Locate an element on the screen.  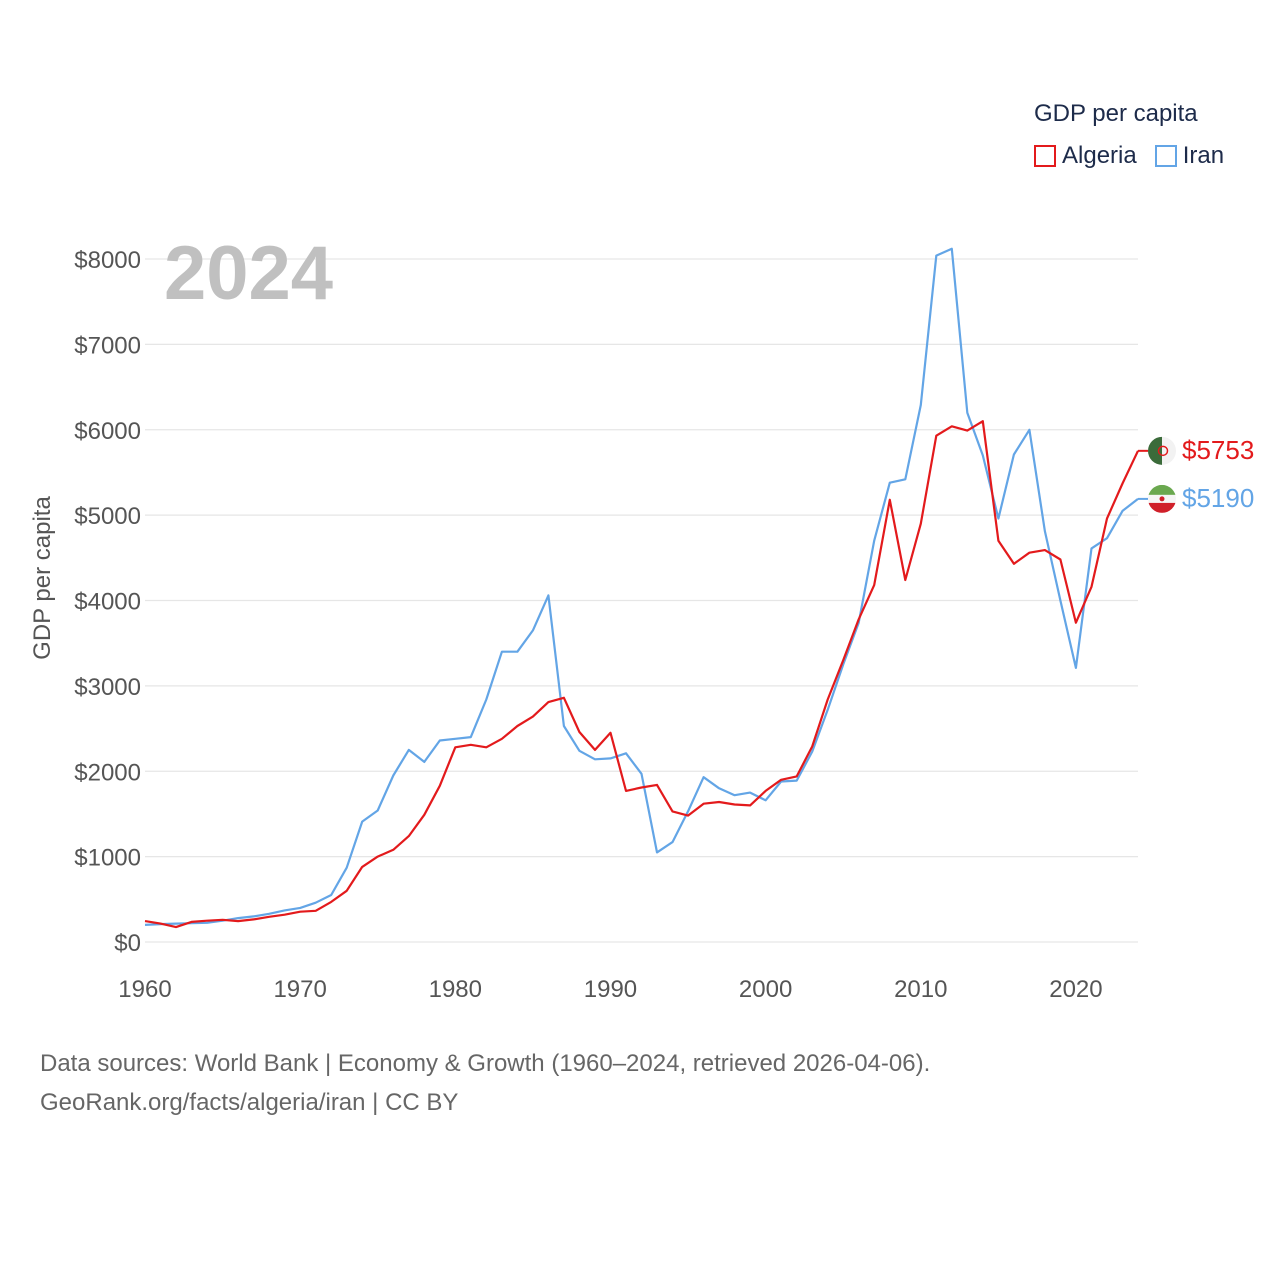
y-tick-label: $8000 is located at coordinates (107, 260).